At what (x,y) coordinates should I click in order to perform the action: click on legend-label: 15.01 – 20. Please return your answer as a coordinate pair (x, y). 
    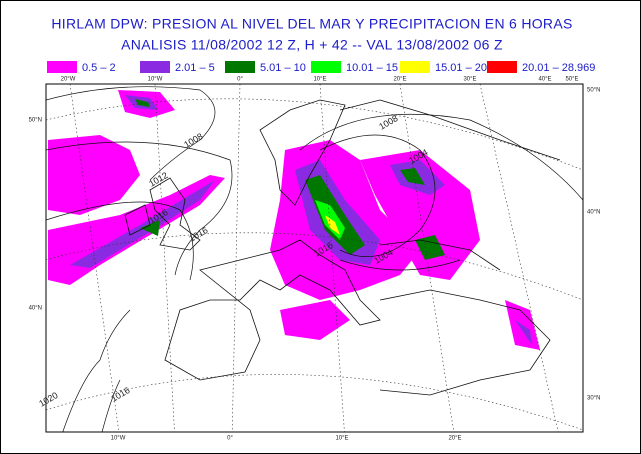
    Looking at the image, I should click on (461, 68).